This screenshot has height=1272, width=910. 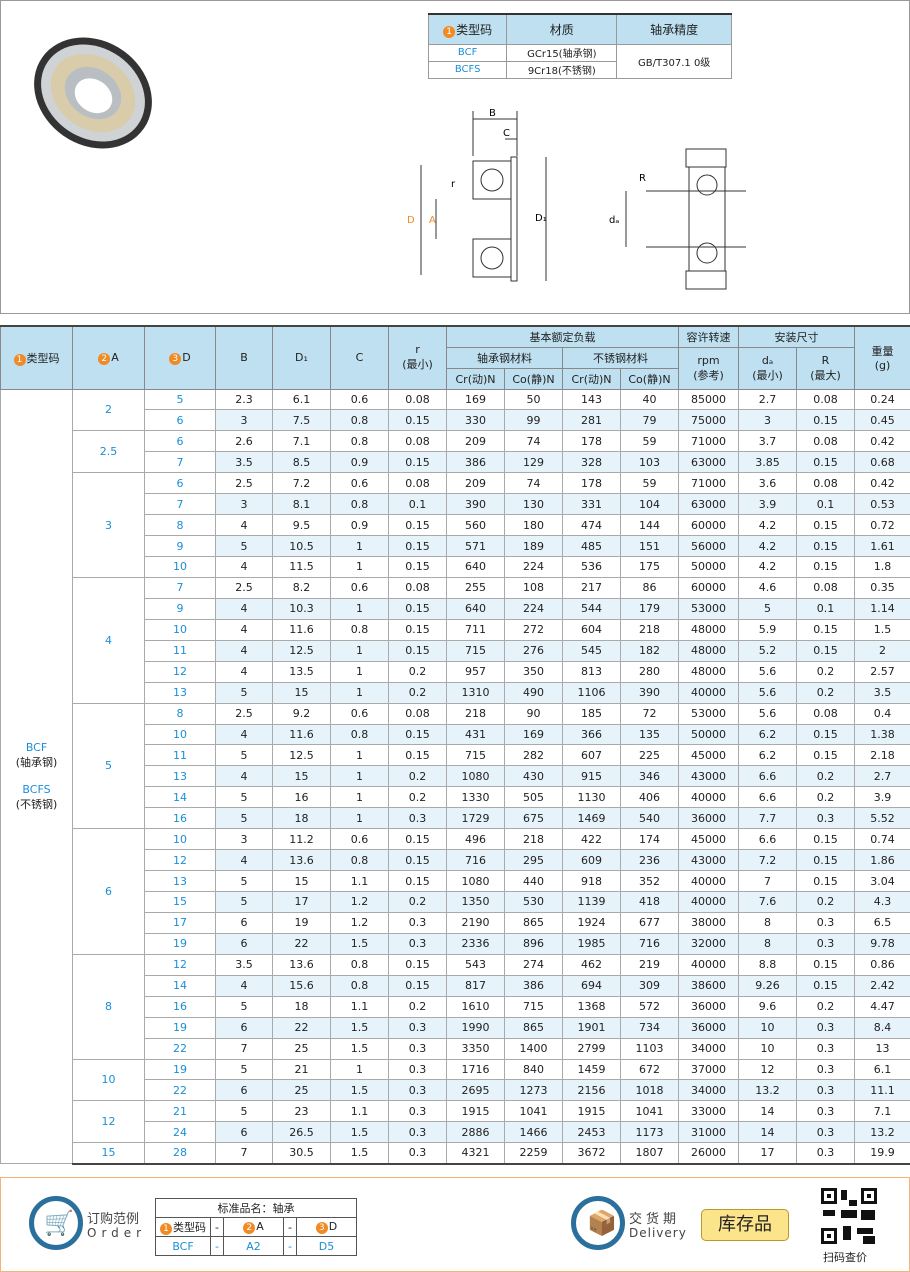 What do you see at coordinates (492, 113) in the screenshot?
I see `label-B: B` at bounding box center [492, 113].